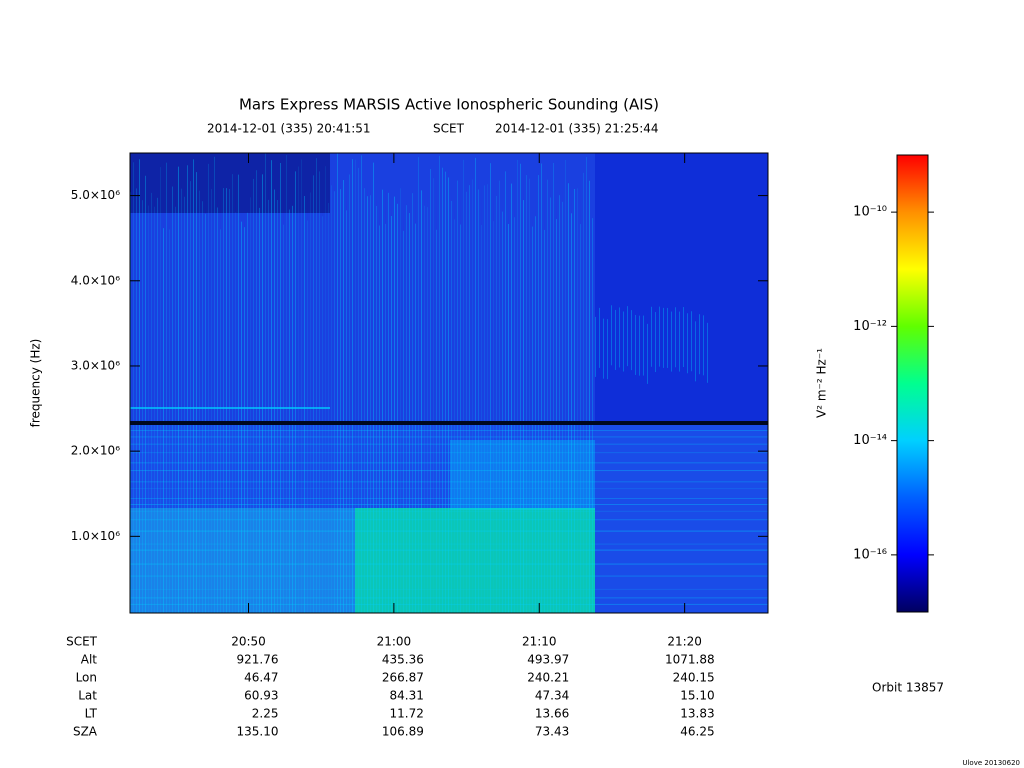  What do you see at coordinates (257, 732) in the screenshot?
I see `table-cell: 135.10` at bounding box center [257, 732].